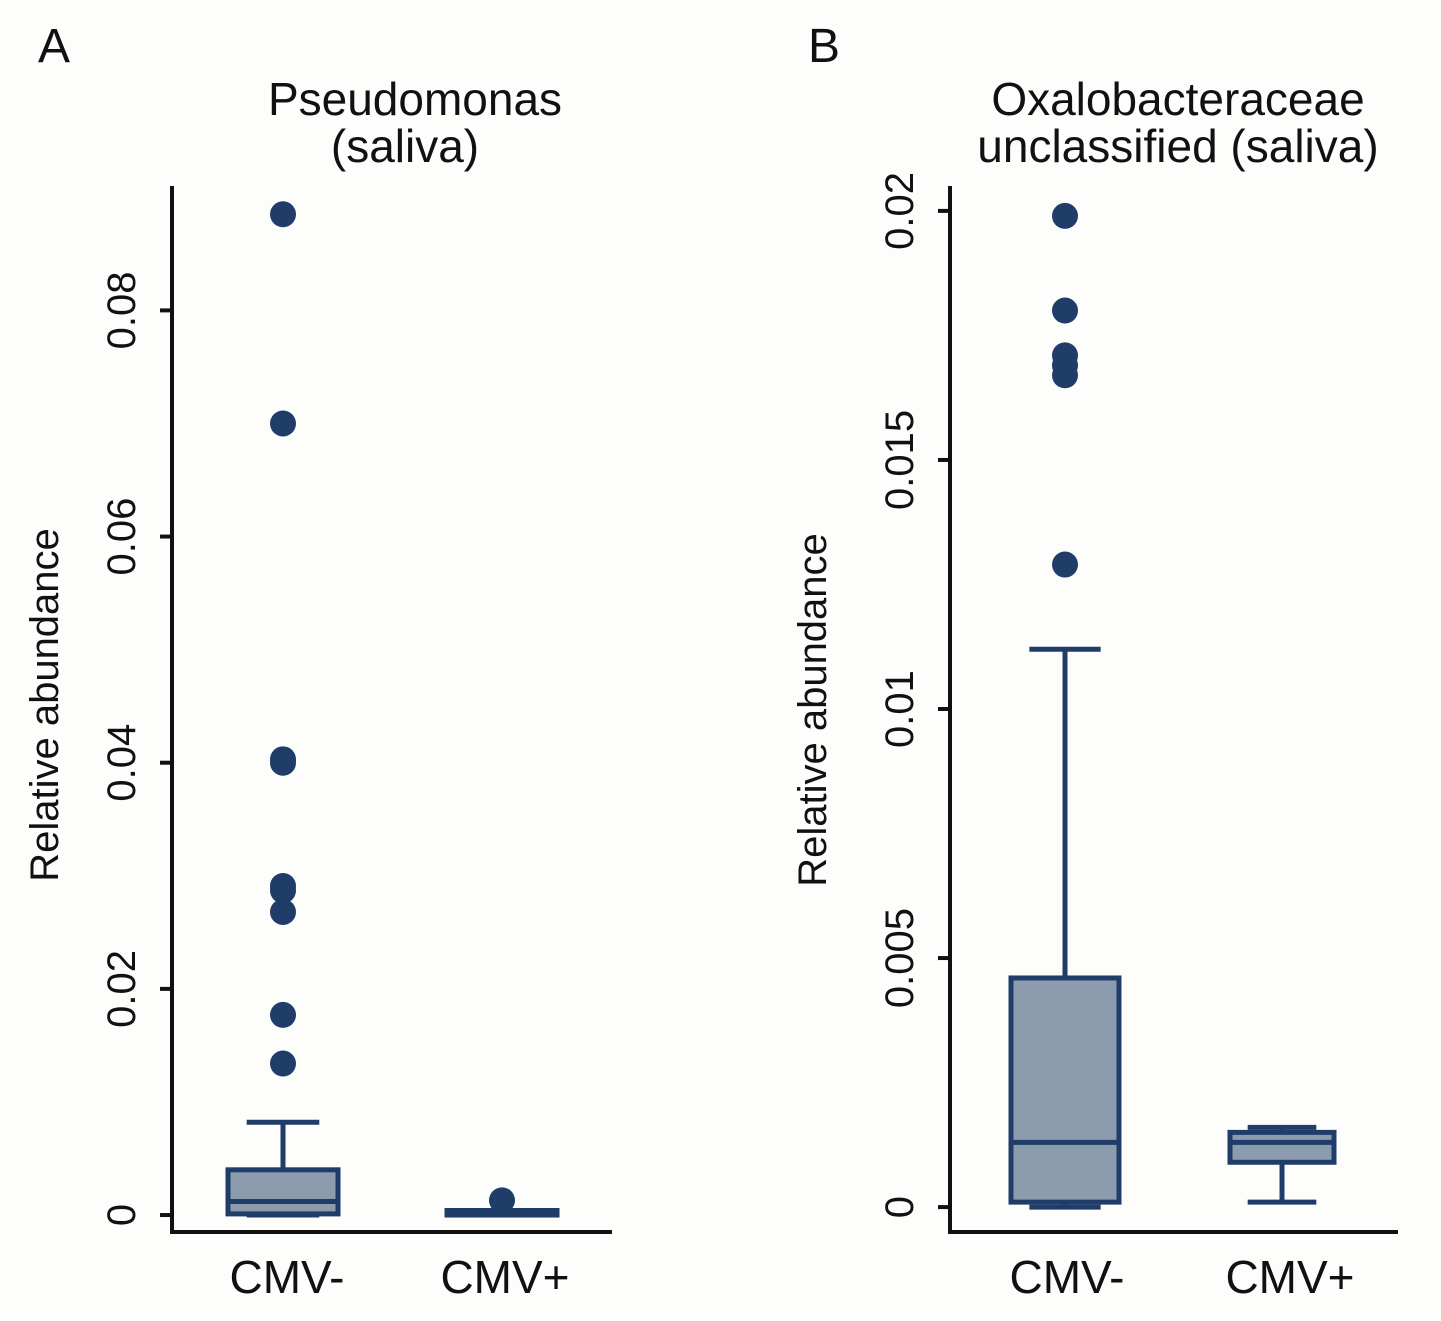 The height and width of the screenshot is (1321, 1441). Describe the element at coordinates (824, 46) in the screenshot. I see `panel-letter: B` at that location.